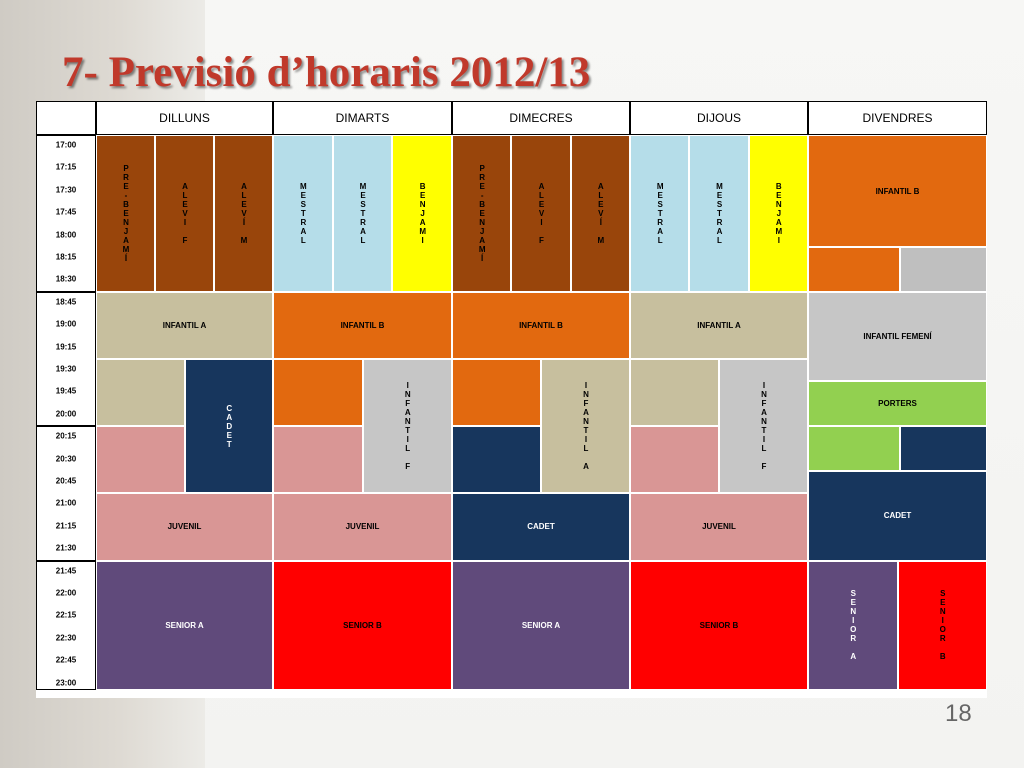  Describe the element at coordinates (66, 235) in the screenshot. I see `time-label: 18:00` at that location.